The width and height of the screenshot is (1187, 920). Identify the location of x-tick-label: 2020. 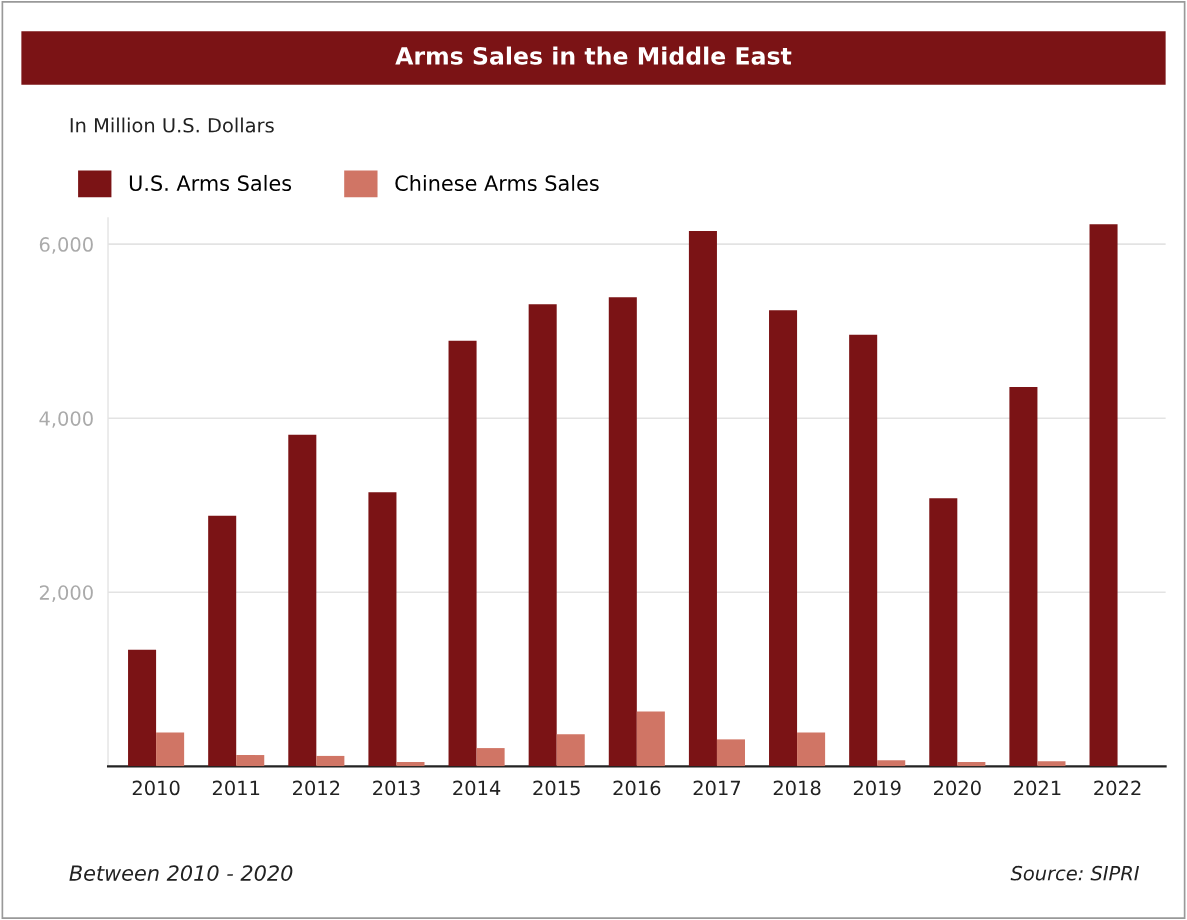
(957, 788).